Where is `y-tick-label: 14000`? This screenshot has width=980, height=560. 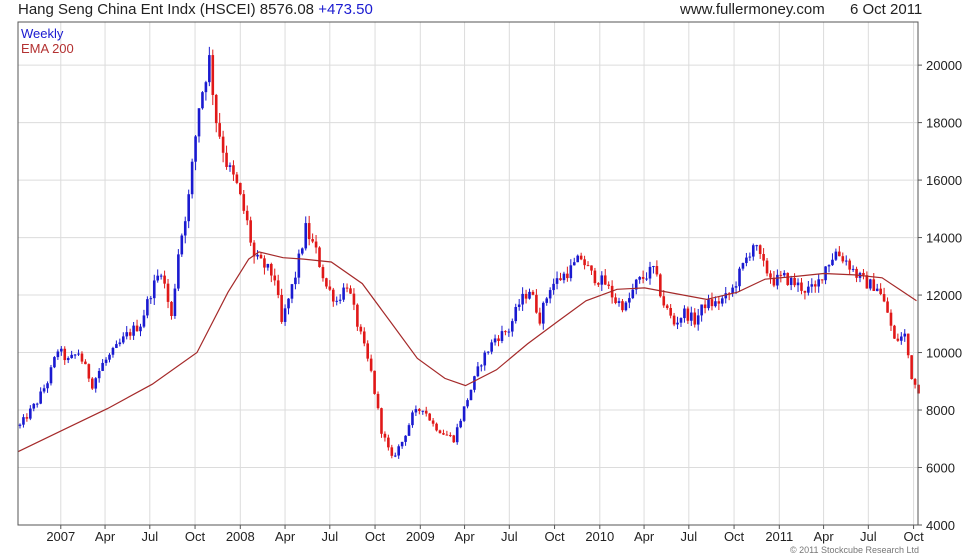 y-tick-label: 14000 is located at coordinates (944, 238).